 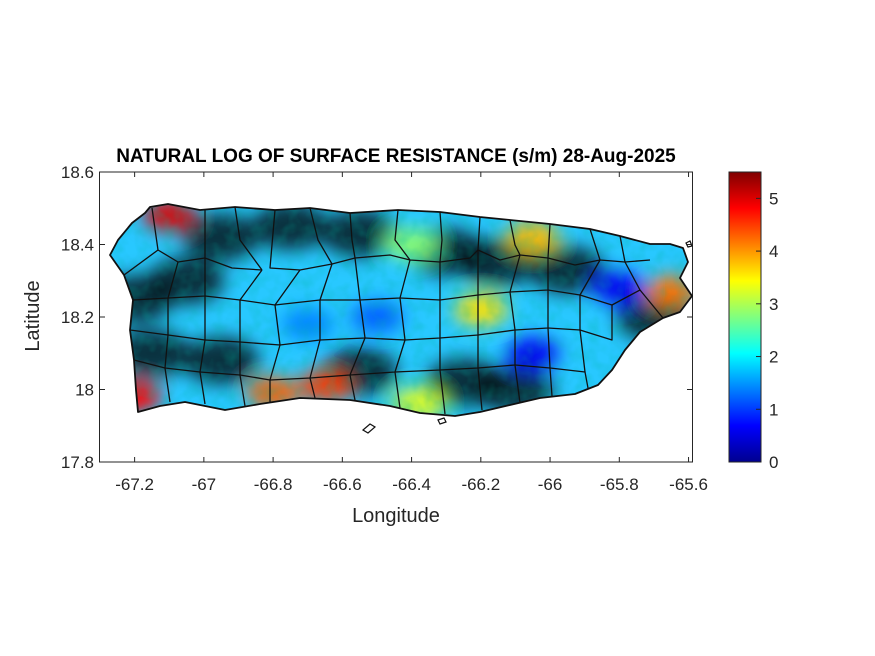 What do you see at coordinates (773, 462) in the screenshot?
I see `colorbar-tick-label: 0` at bounding box center [773, 462].